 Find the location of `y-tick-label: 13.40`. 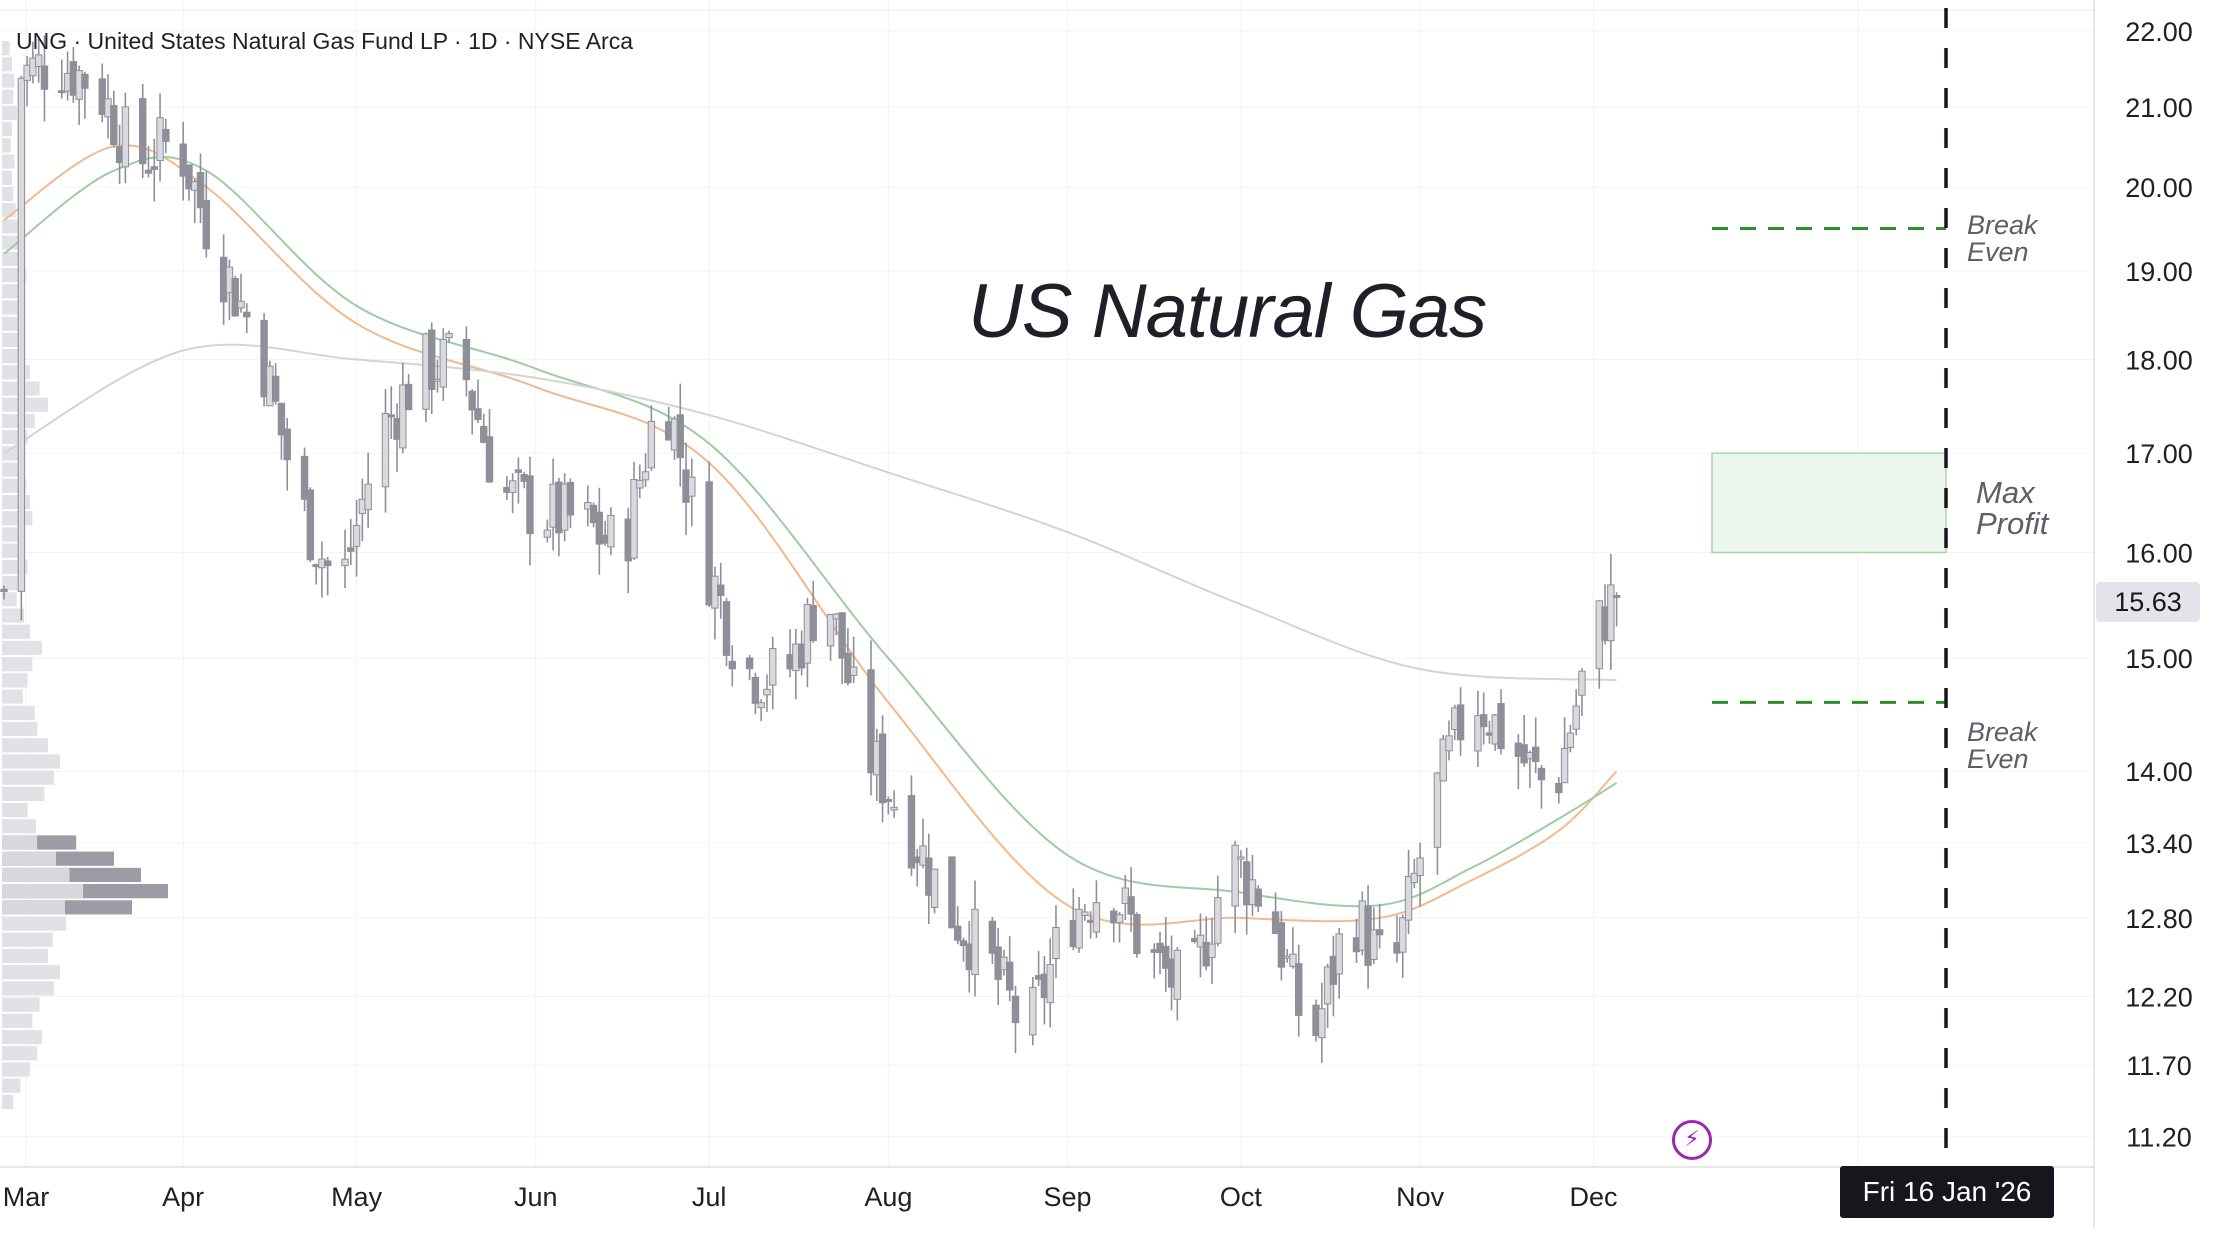

y-tick-label: 13.40 is located at coordinates (2159, 844).